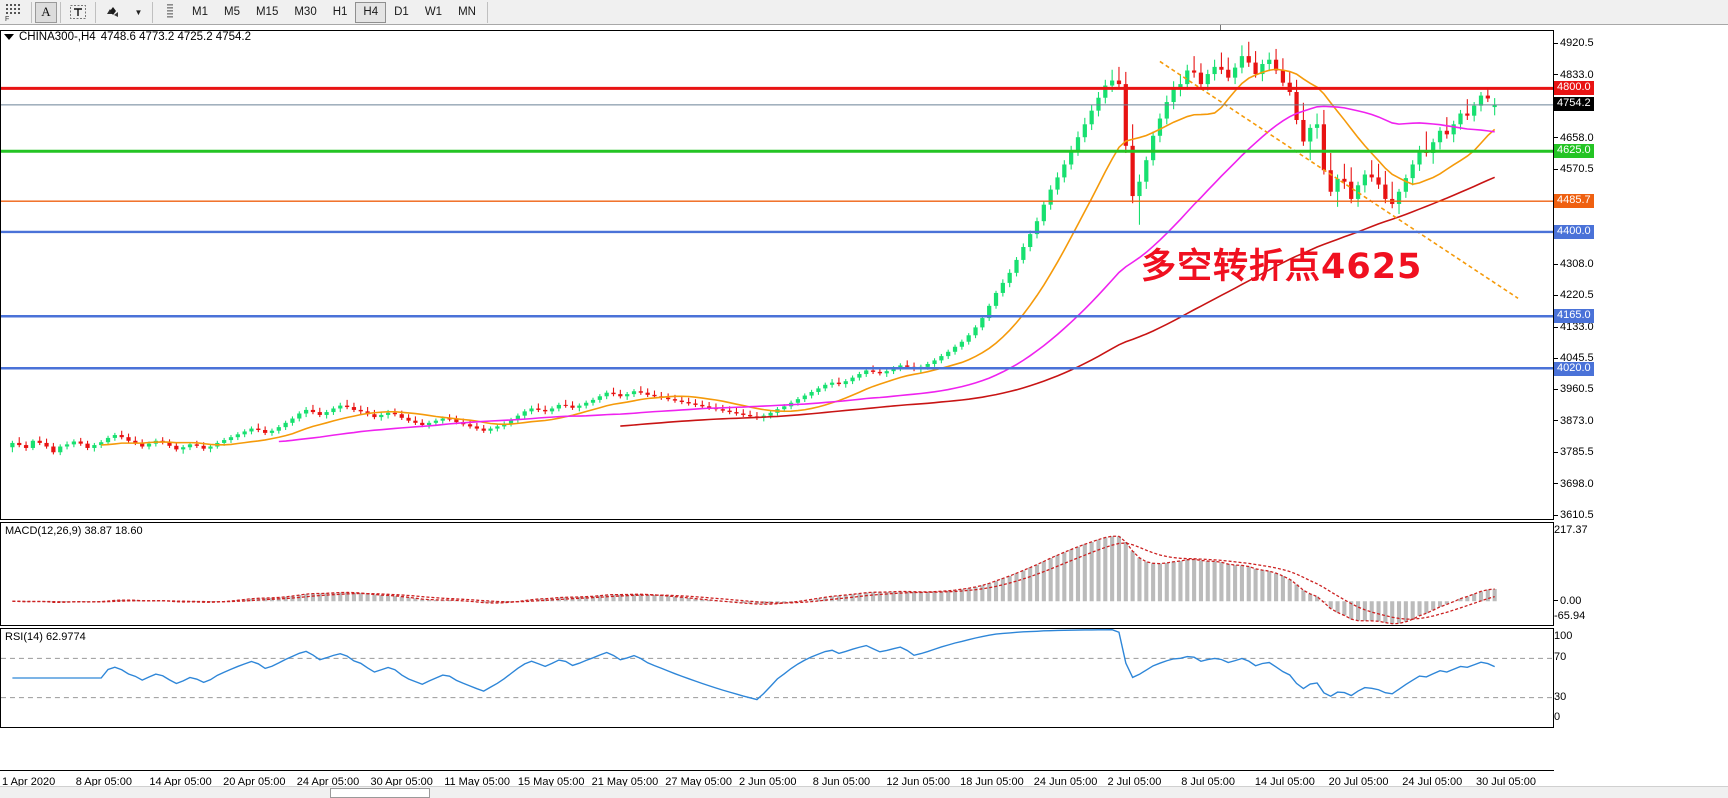 The image size is (1728, 798). I want to click on macd-signal-line, so click(753, 581).